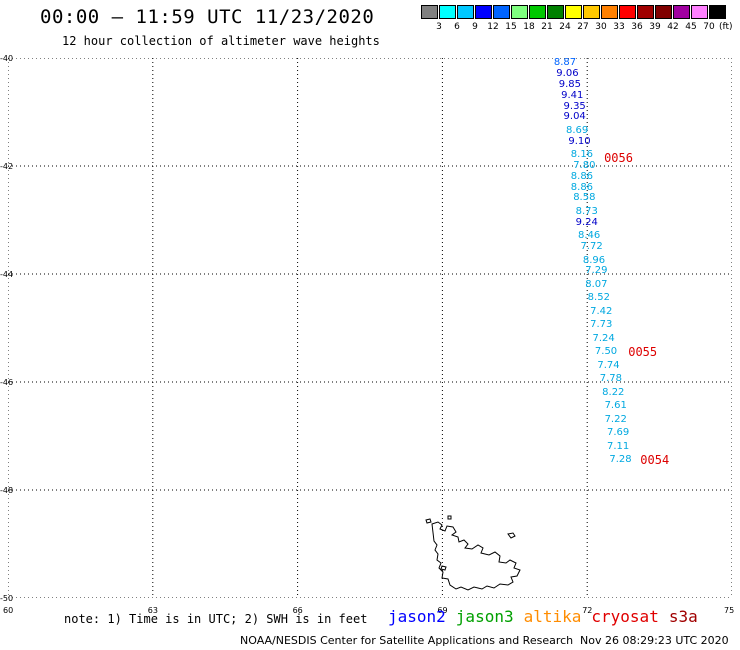  Describe the element at coordinates (619, 27) in the screenshot. I see `legend-label: 33` at that location.